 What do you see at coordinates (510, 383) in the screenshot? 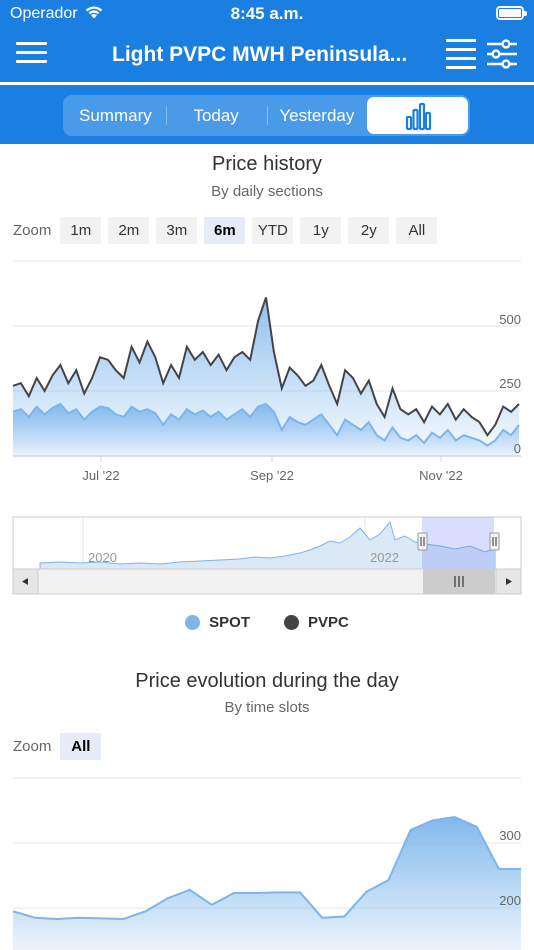
I see `y-tick-label: 250` at bounding box center [510, 383].